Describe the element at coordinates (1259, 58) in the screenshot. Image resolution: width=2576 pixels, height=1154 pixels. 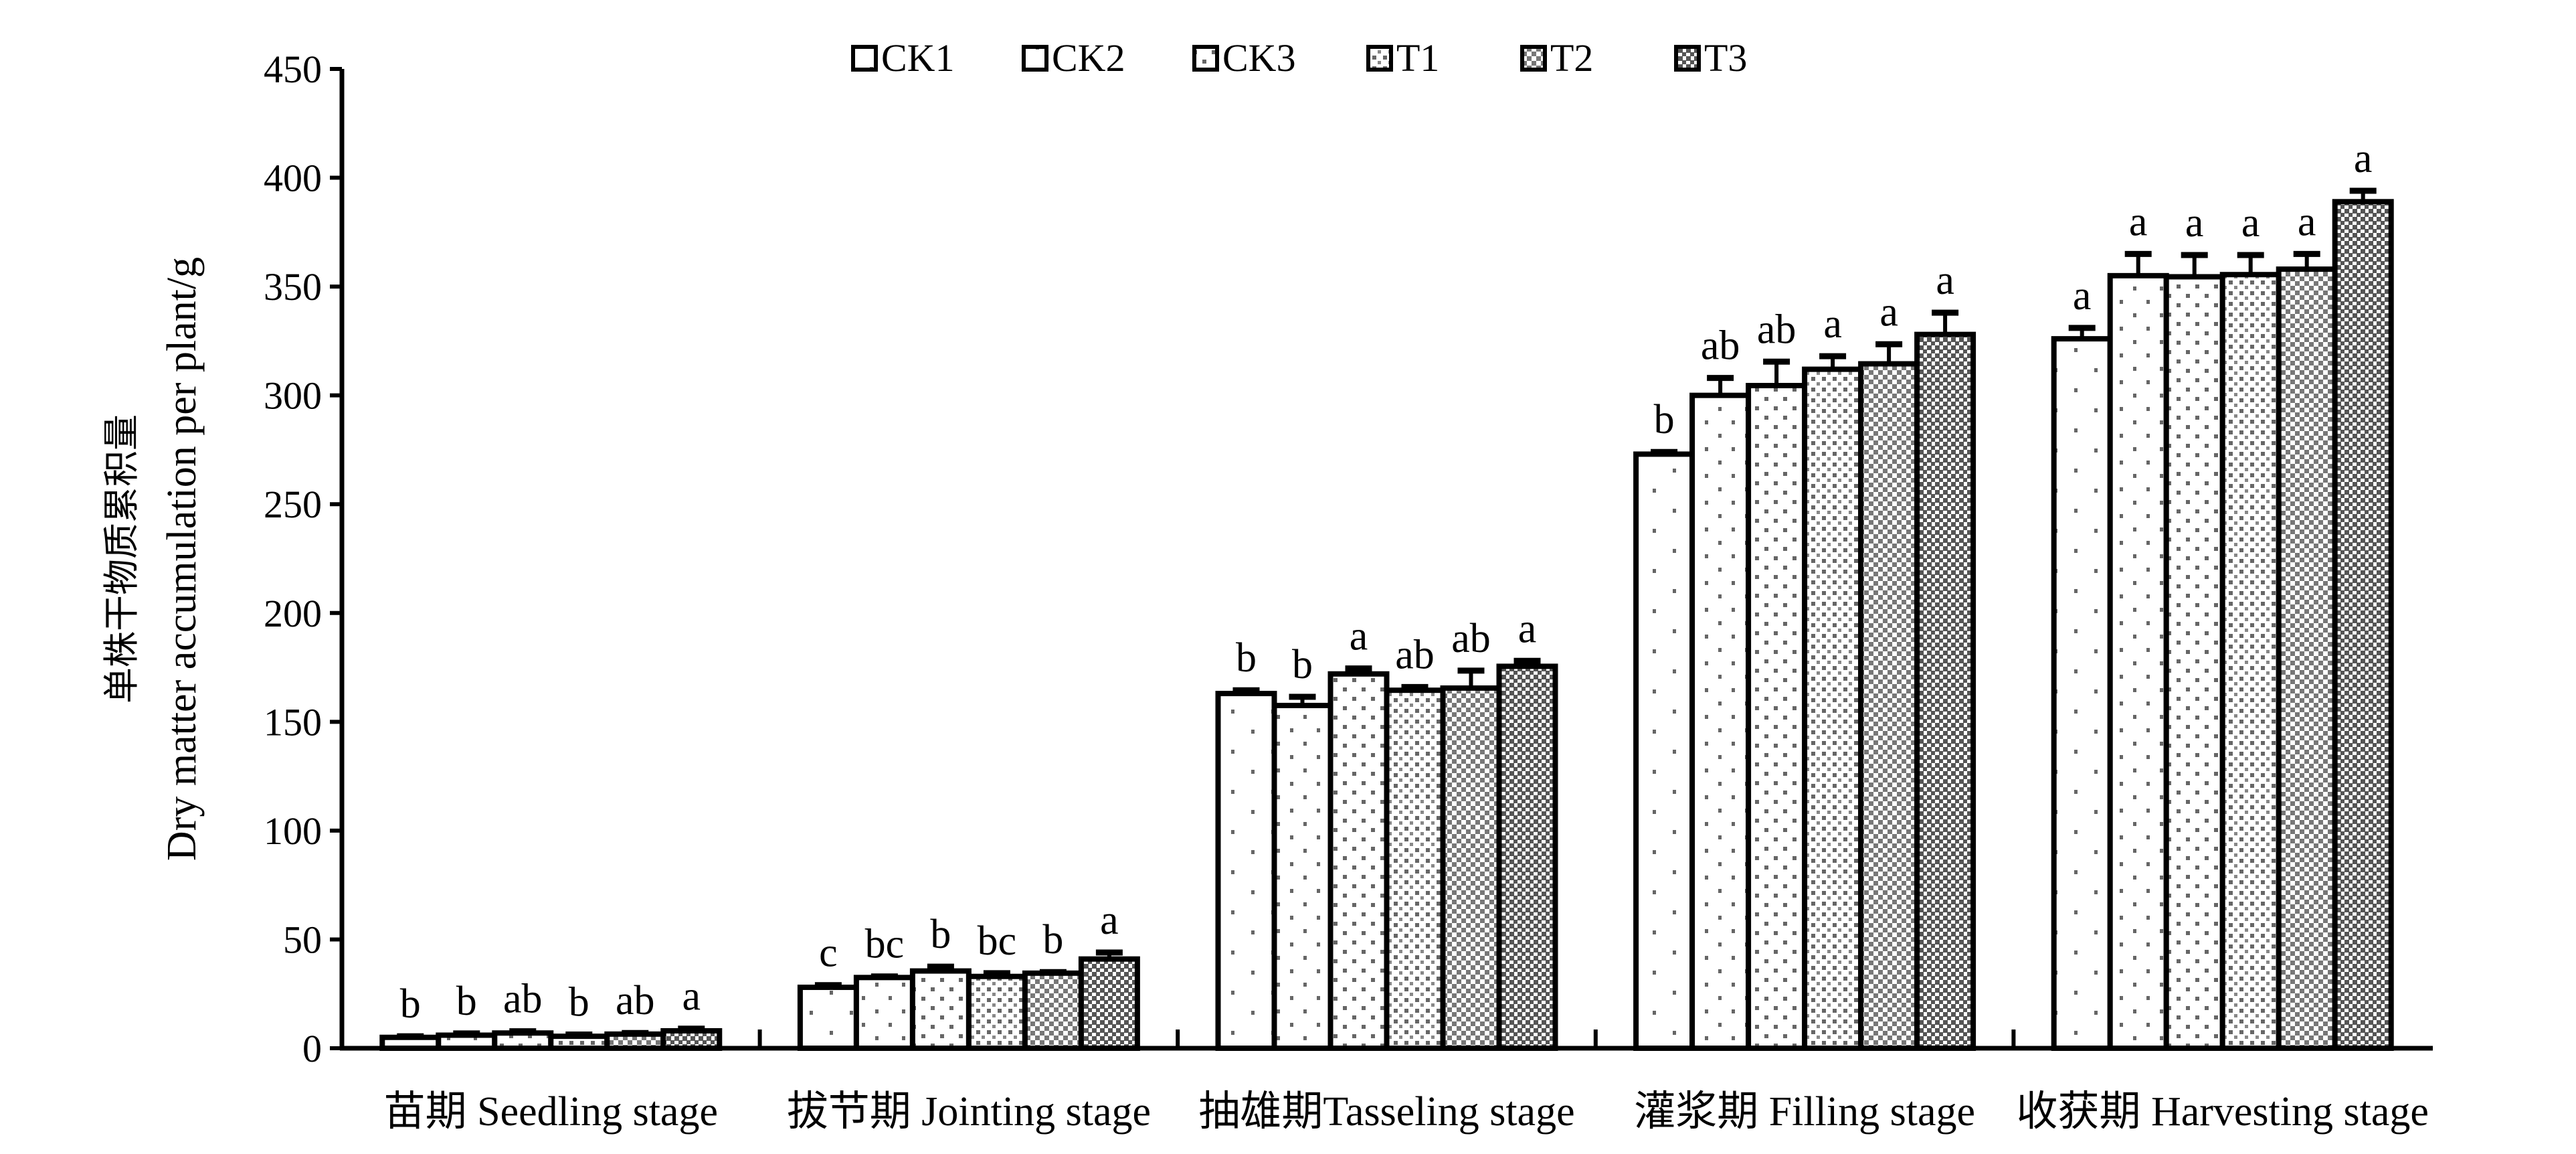
I see `legend-label: CK3` at that location.